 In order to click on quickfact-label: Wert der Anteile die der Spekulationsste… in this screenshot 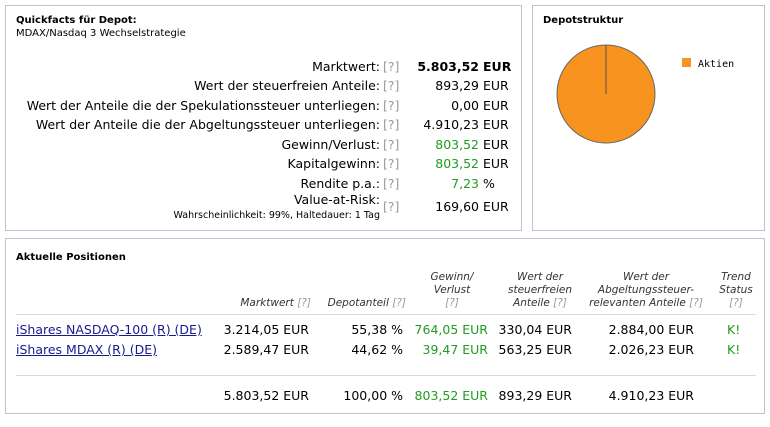, I will do `click(203, 105)`.